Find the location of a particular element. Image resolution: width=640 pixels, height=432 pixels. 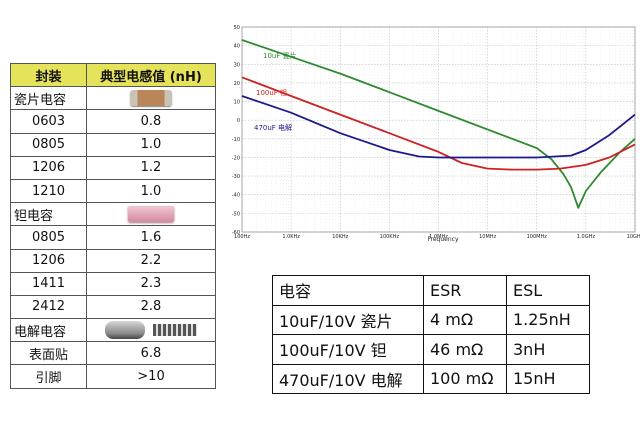

esl-cell: 3nH is located at coordinates (548, 349).